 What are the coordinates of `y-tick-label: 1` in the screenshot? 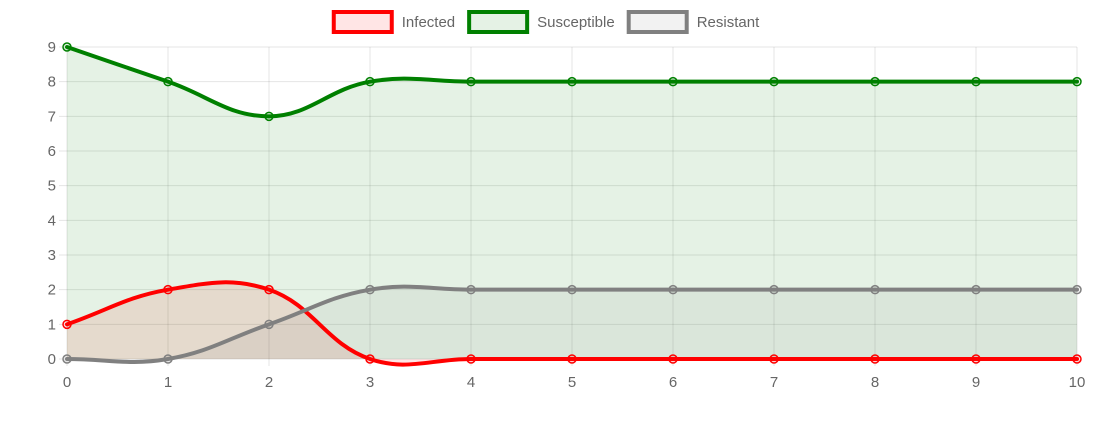 It's located at (52, 324).